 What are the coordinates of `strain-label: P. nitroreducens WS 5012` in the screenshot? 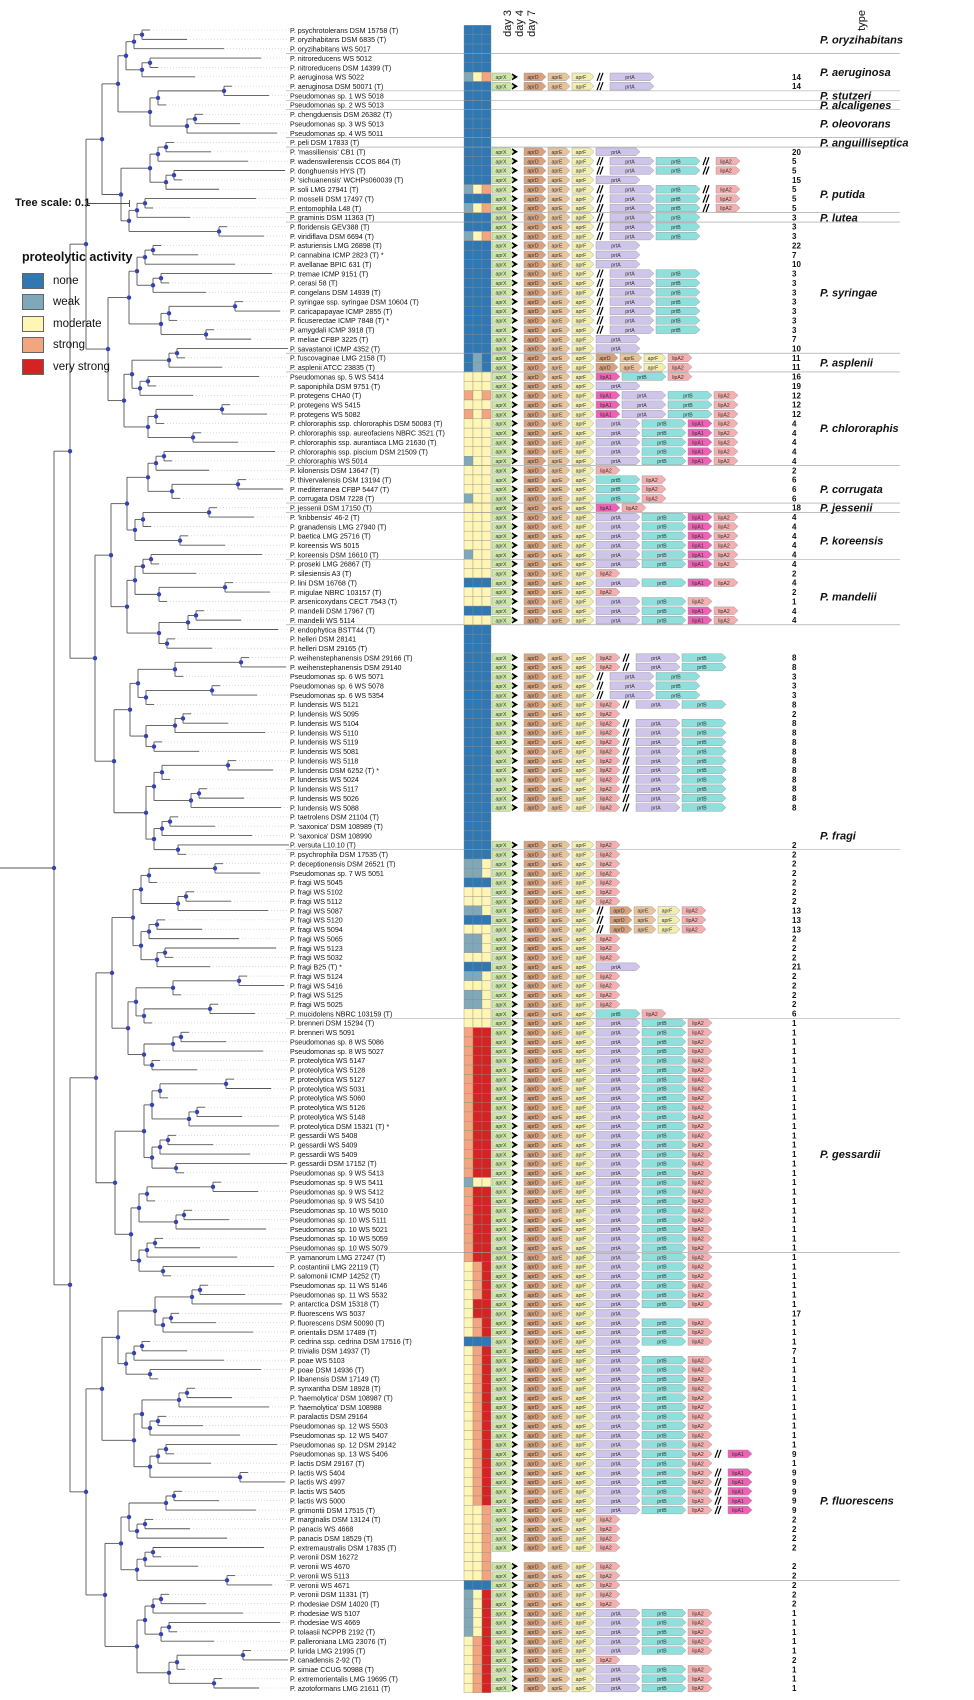 It's located at (331, 59).